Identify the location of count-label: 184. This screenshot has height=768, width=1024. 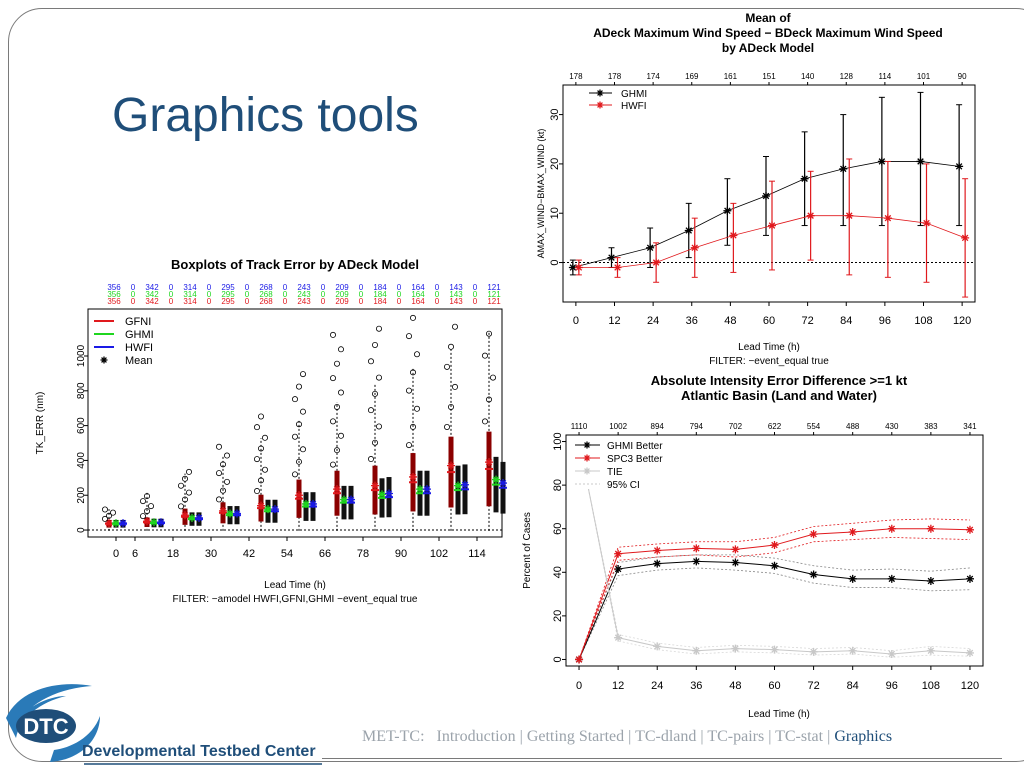
(380, 287).